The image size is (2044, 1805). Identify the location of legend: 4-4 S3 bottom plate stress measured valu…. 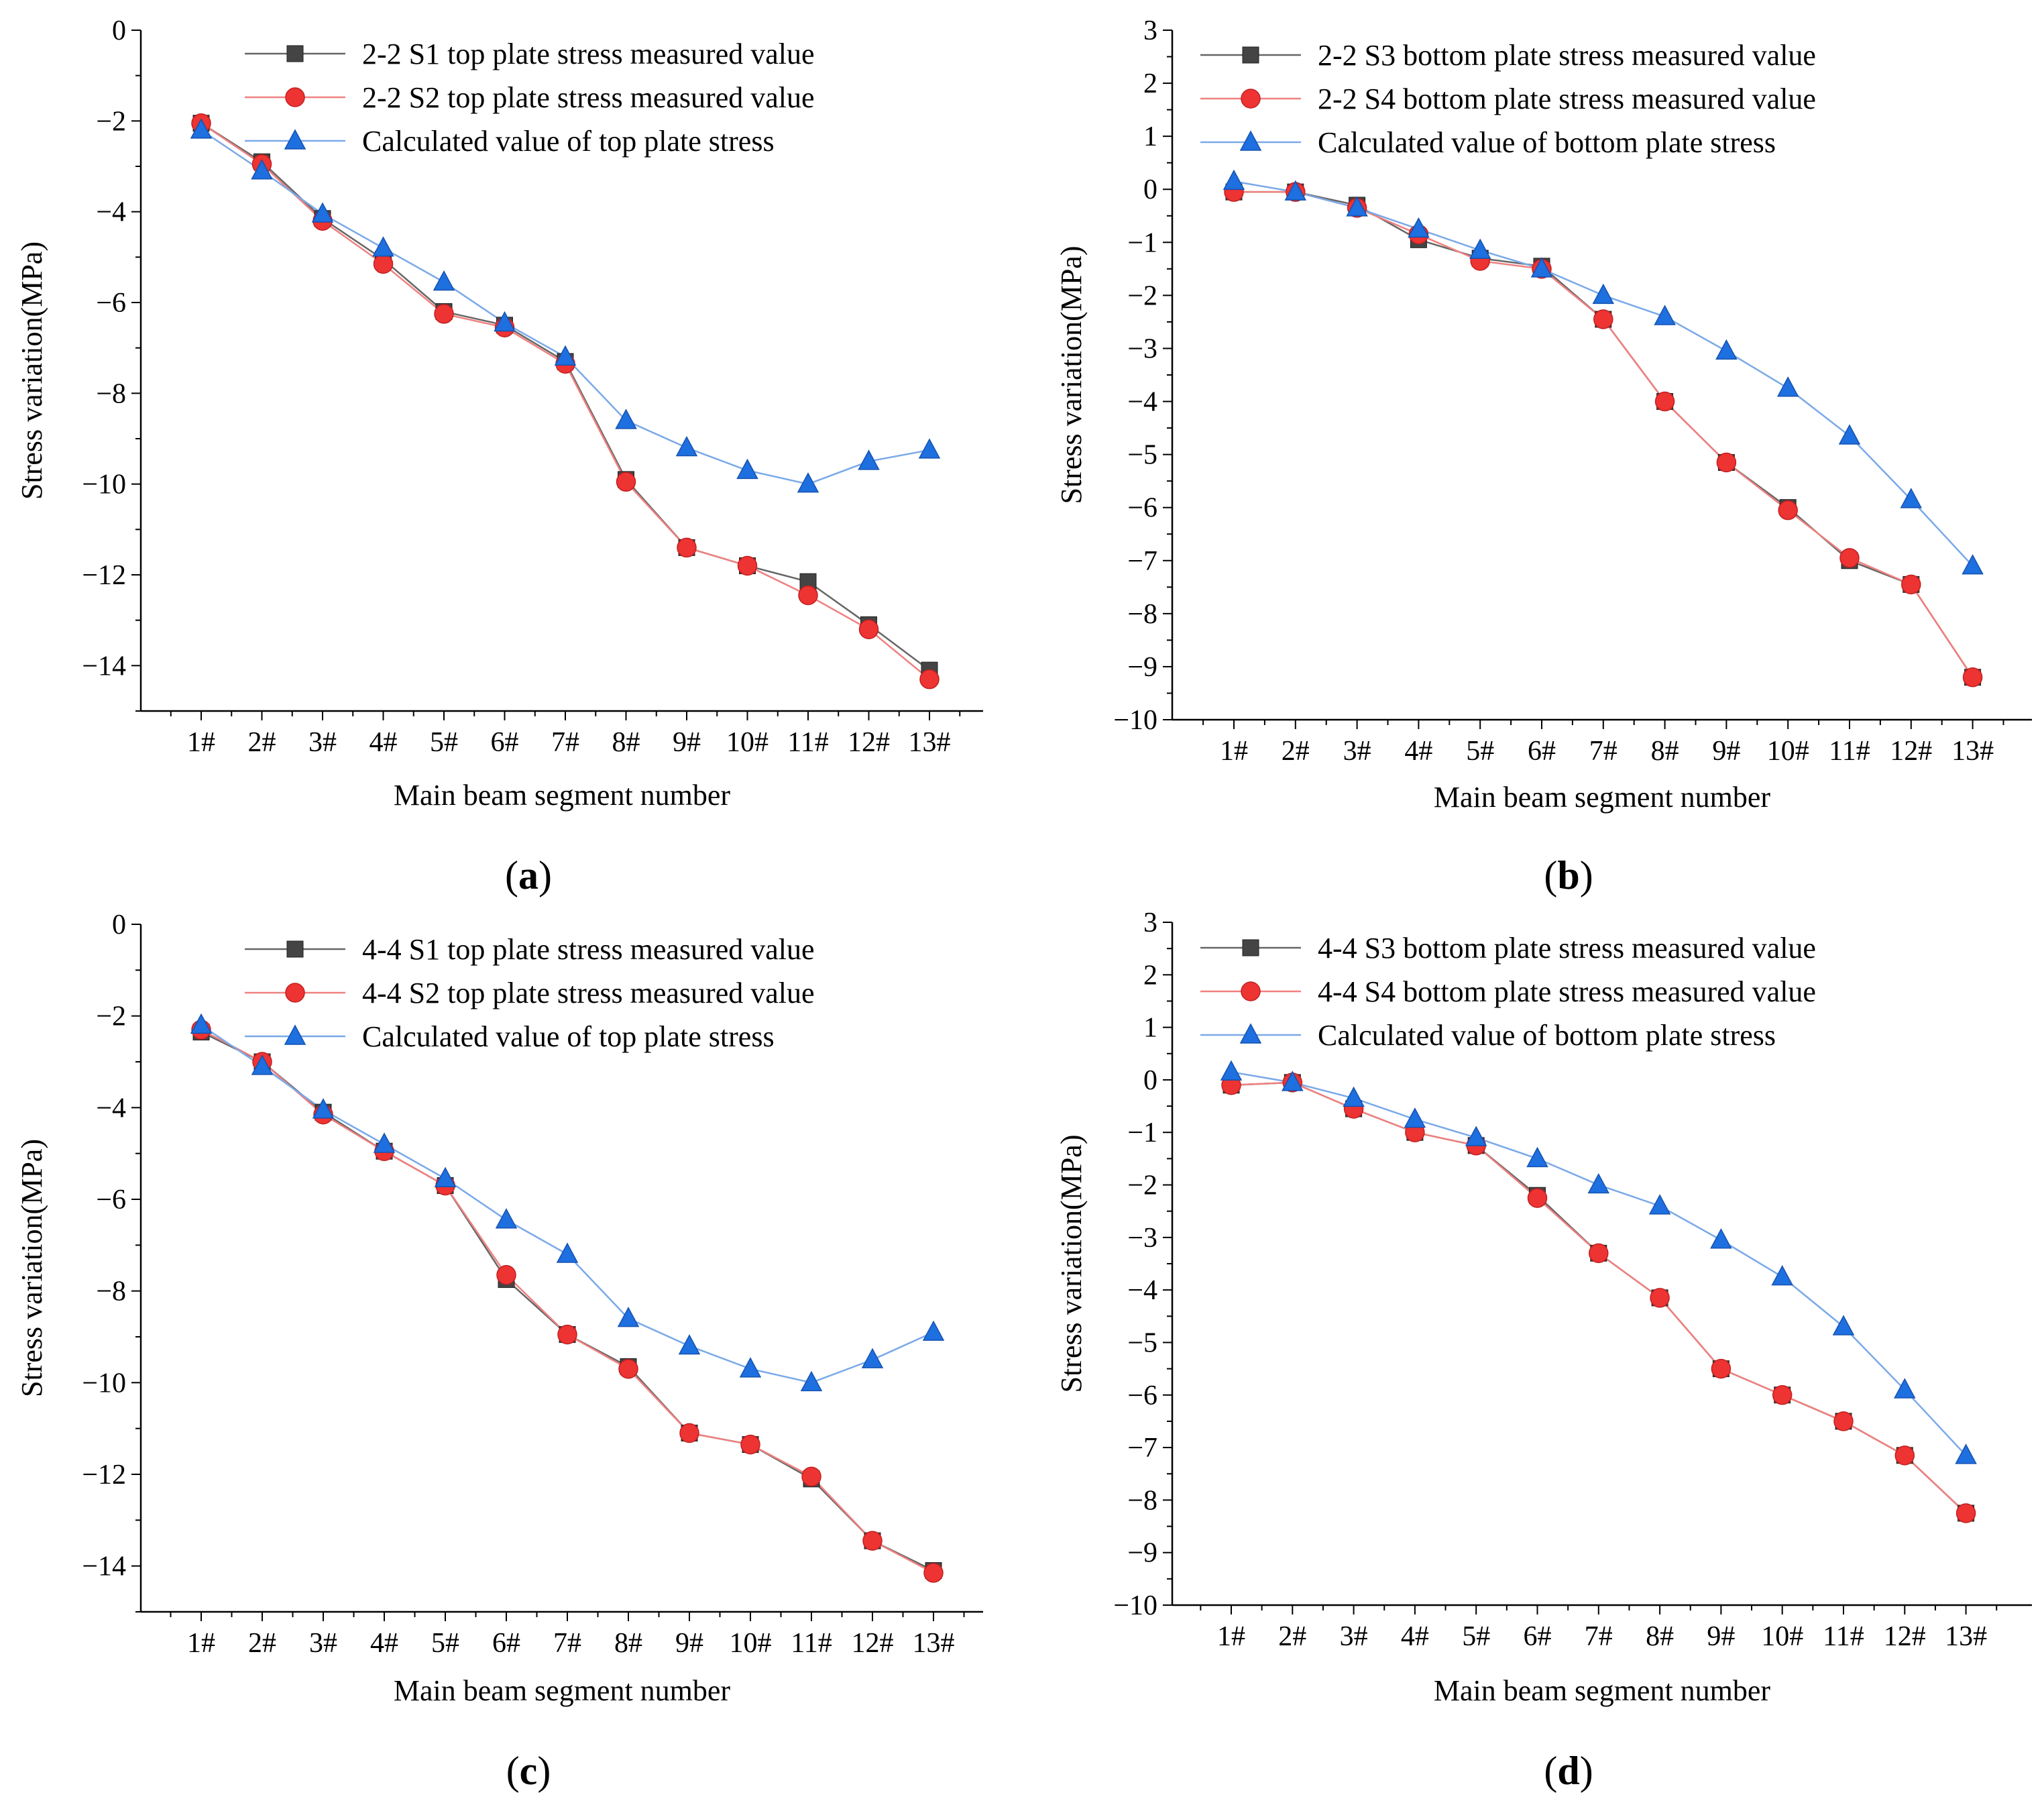
(1508, 992).